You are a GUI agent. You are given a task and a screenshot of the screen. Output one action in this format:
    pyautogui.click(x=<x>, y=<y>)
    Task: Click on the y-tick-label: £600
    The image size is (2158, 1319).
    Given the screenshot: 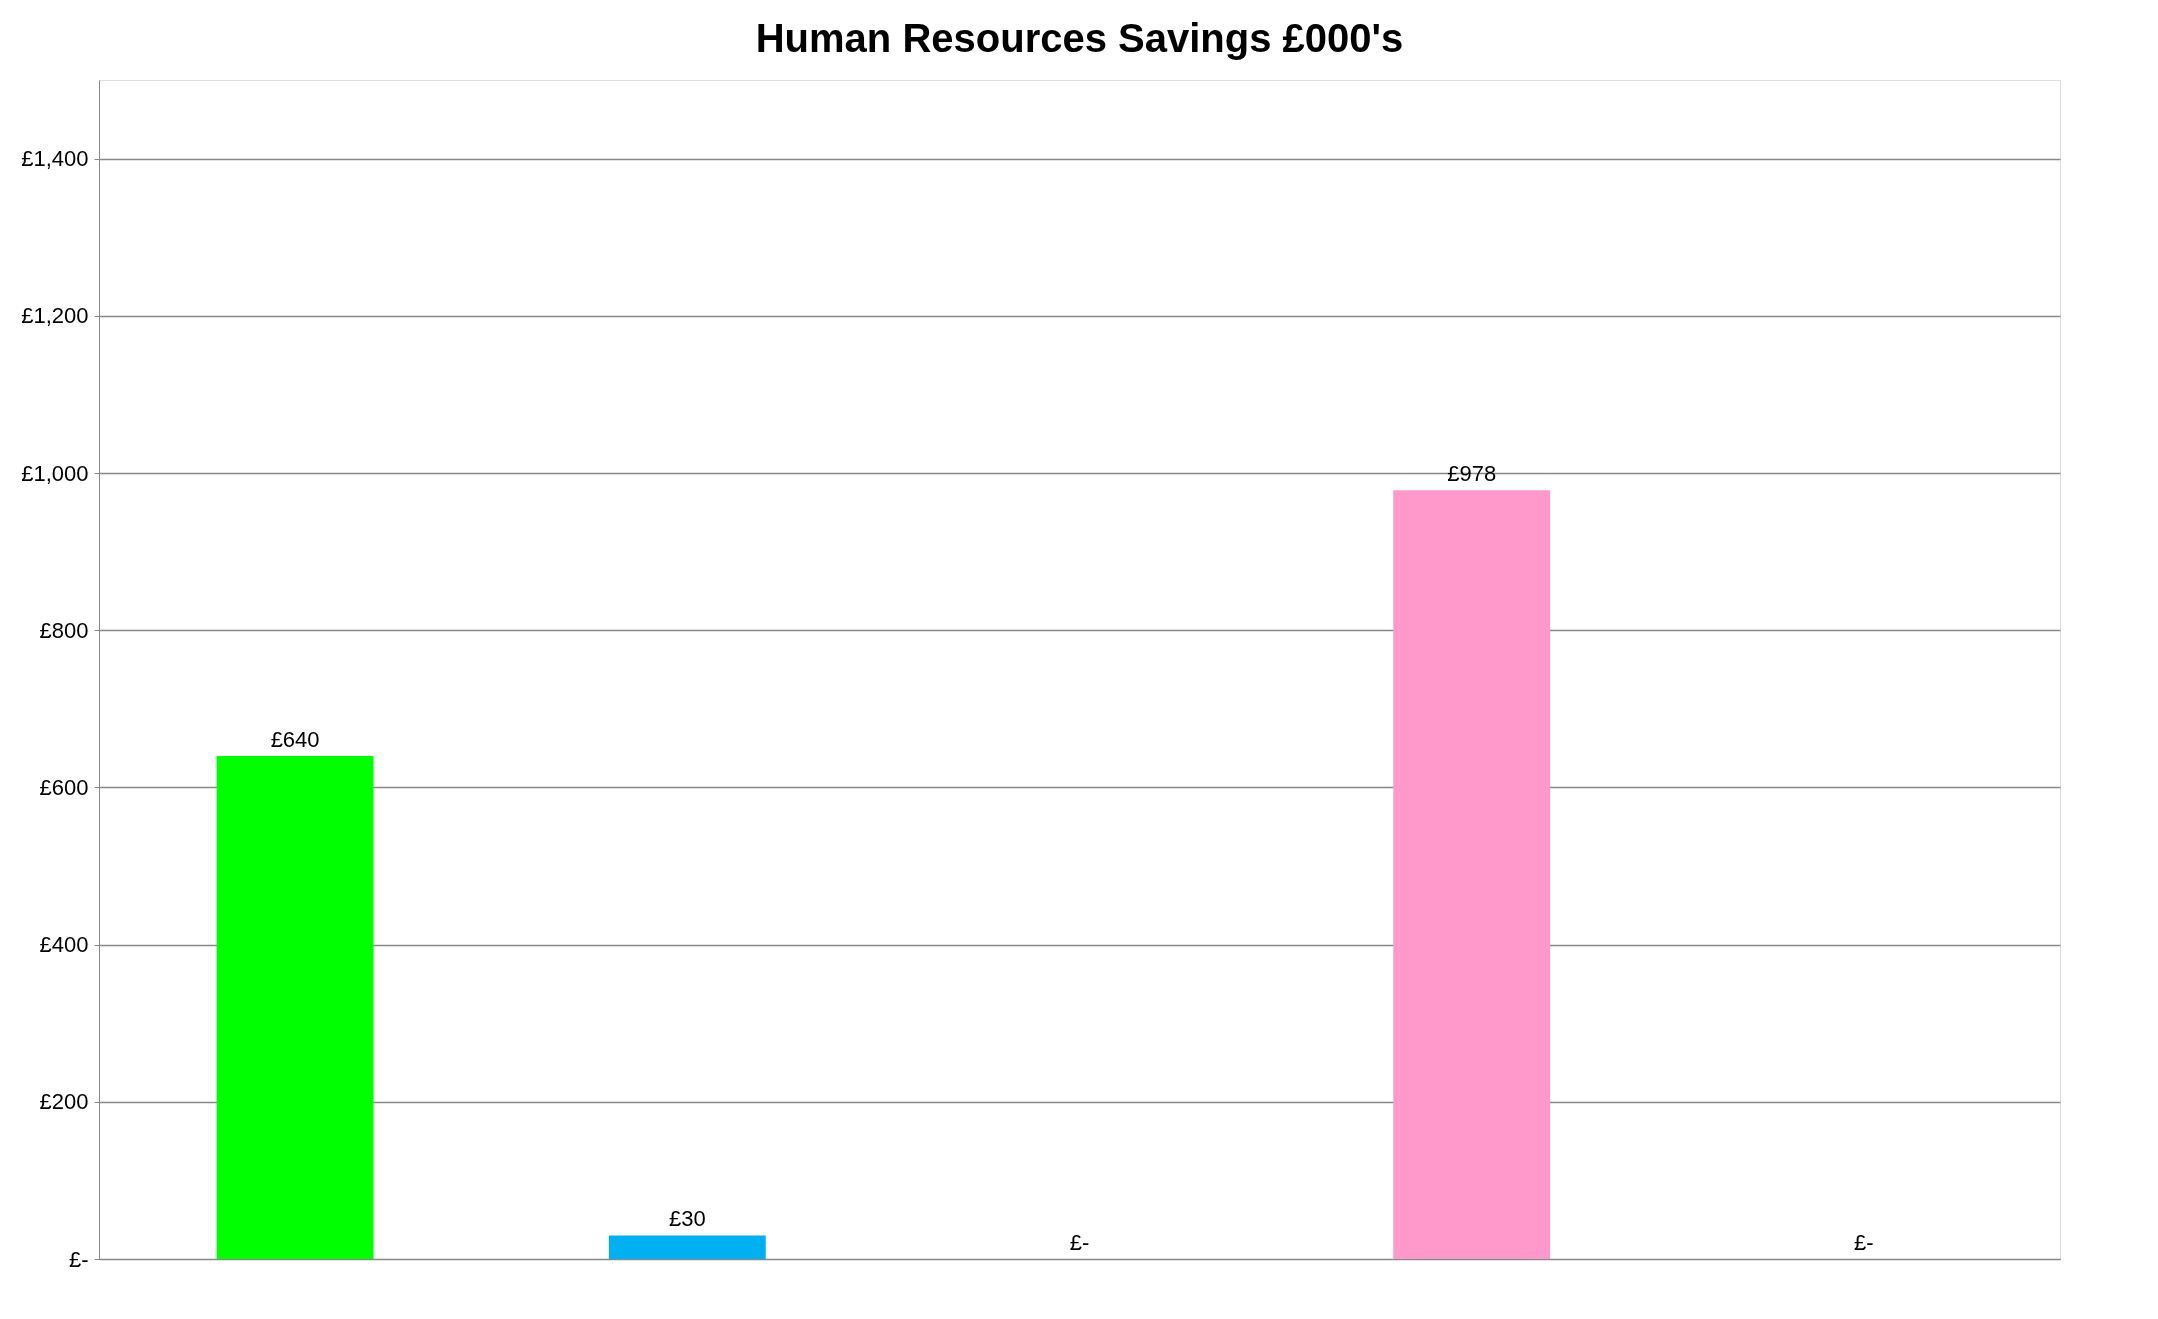 What is the action you would take?
    pyautogui.click(x=64, y=787)
    